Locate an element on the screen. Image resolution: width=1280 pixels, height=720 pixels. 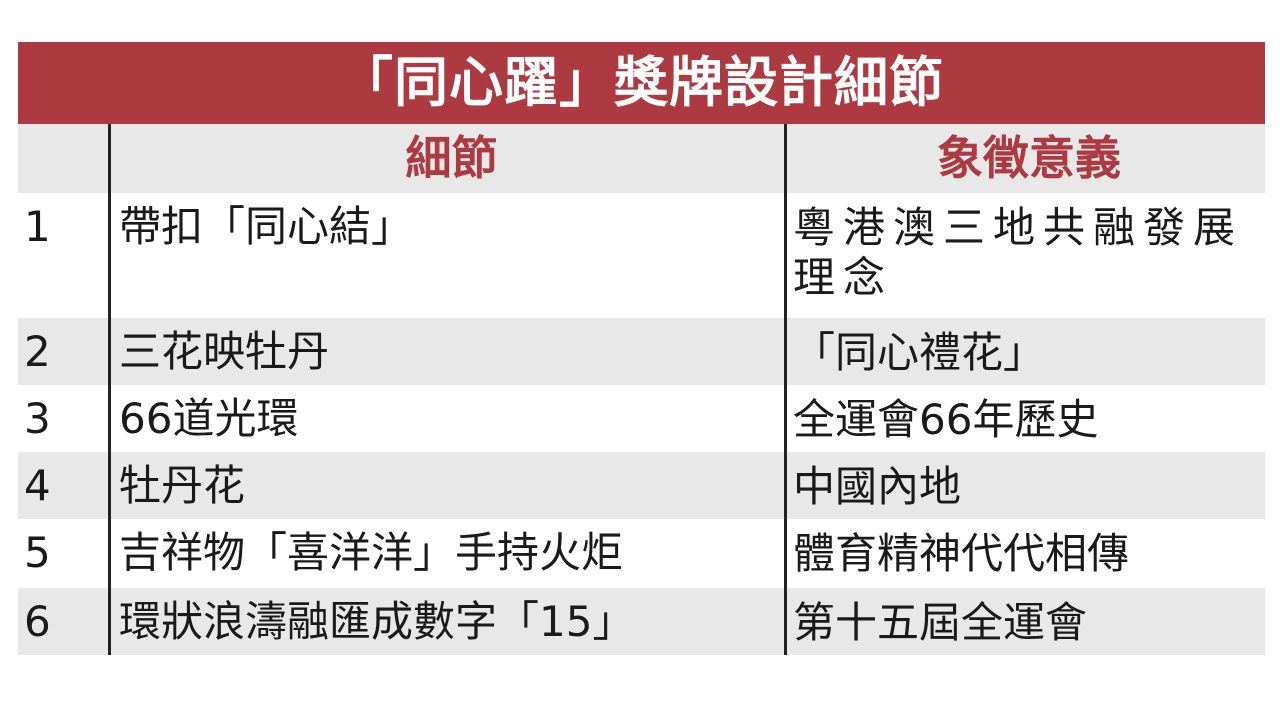
header-meaning: 象徵意義 is located at coordinates (1024, 158).